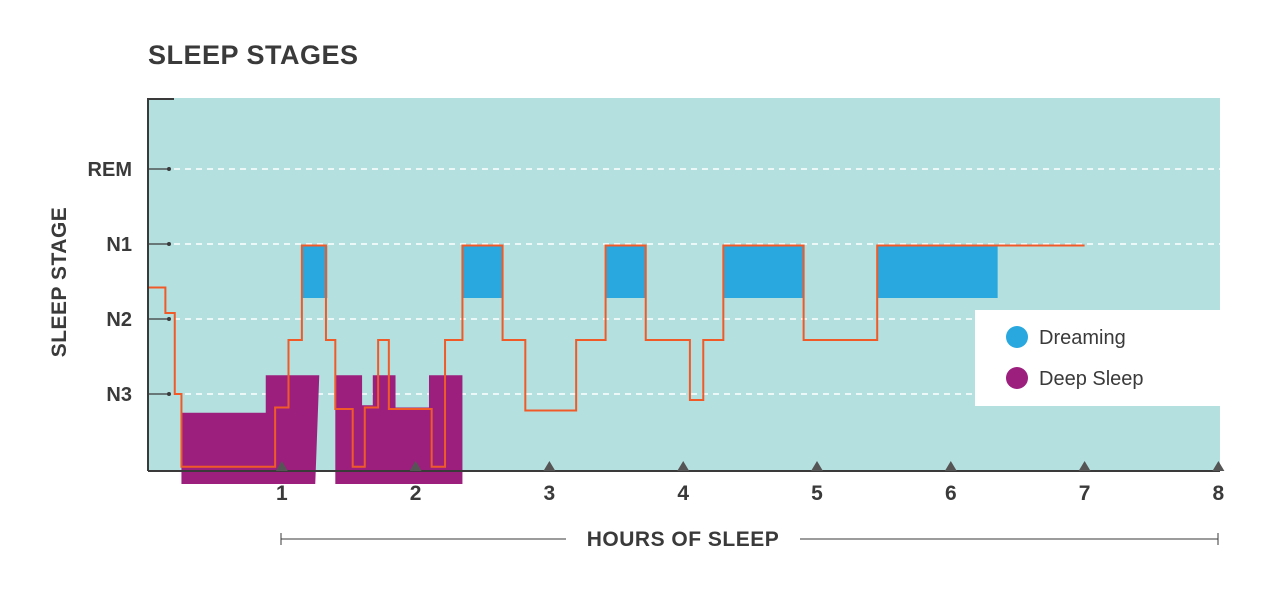  What do you see at coordinates (683, 493) in the screenshot?
I see `x-tick-label-4: 4` at bounding box center [683, 493].